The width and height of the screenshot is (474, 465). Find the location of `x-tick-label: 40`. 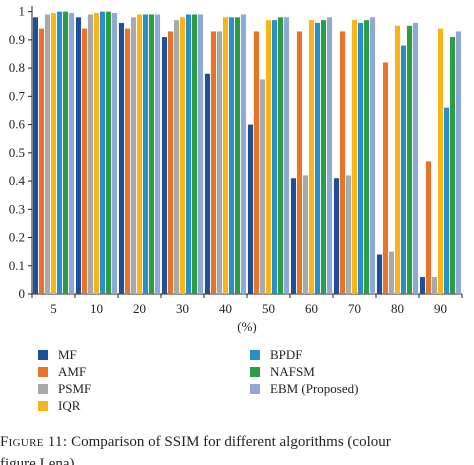

x-tick-label: 40 is located at coordinates (225, 308).